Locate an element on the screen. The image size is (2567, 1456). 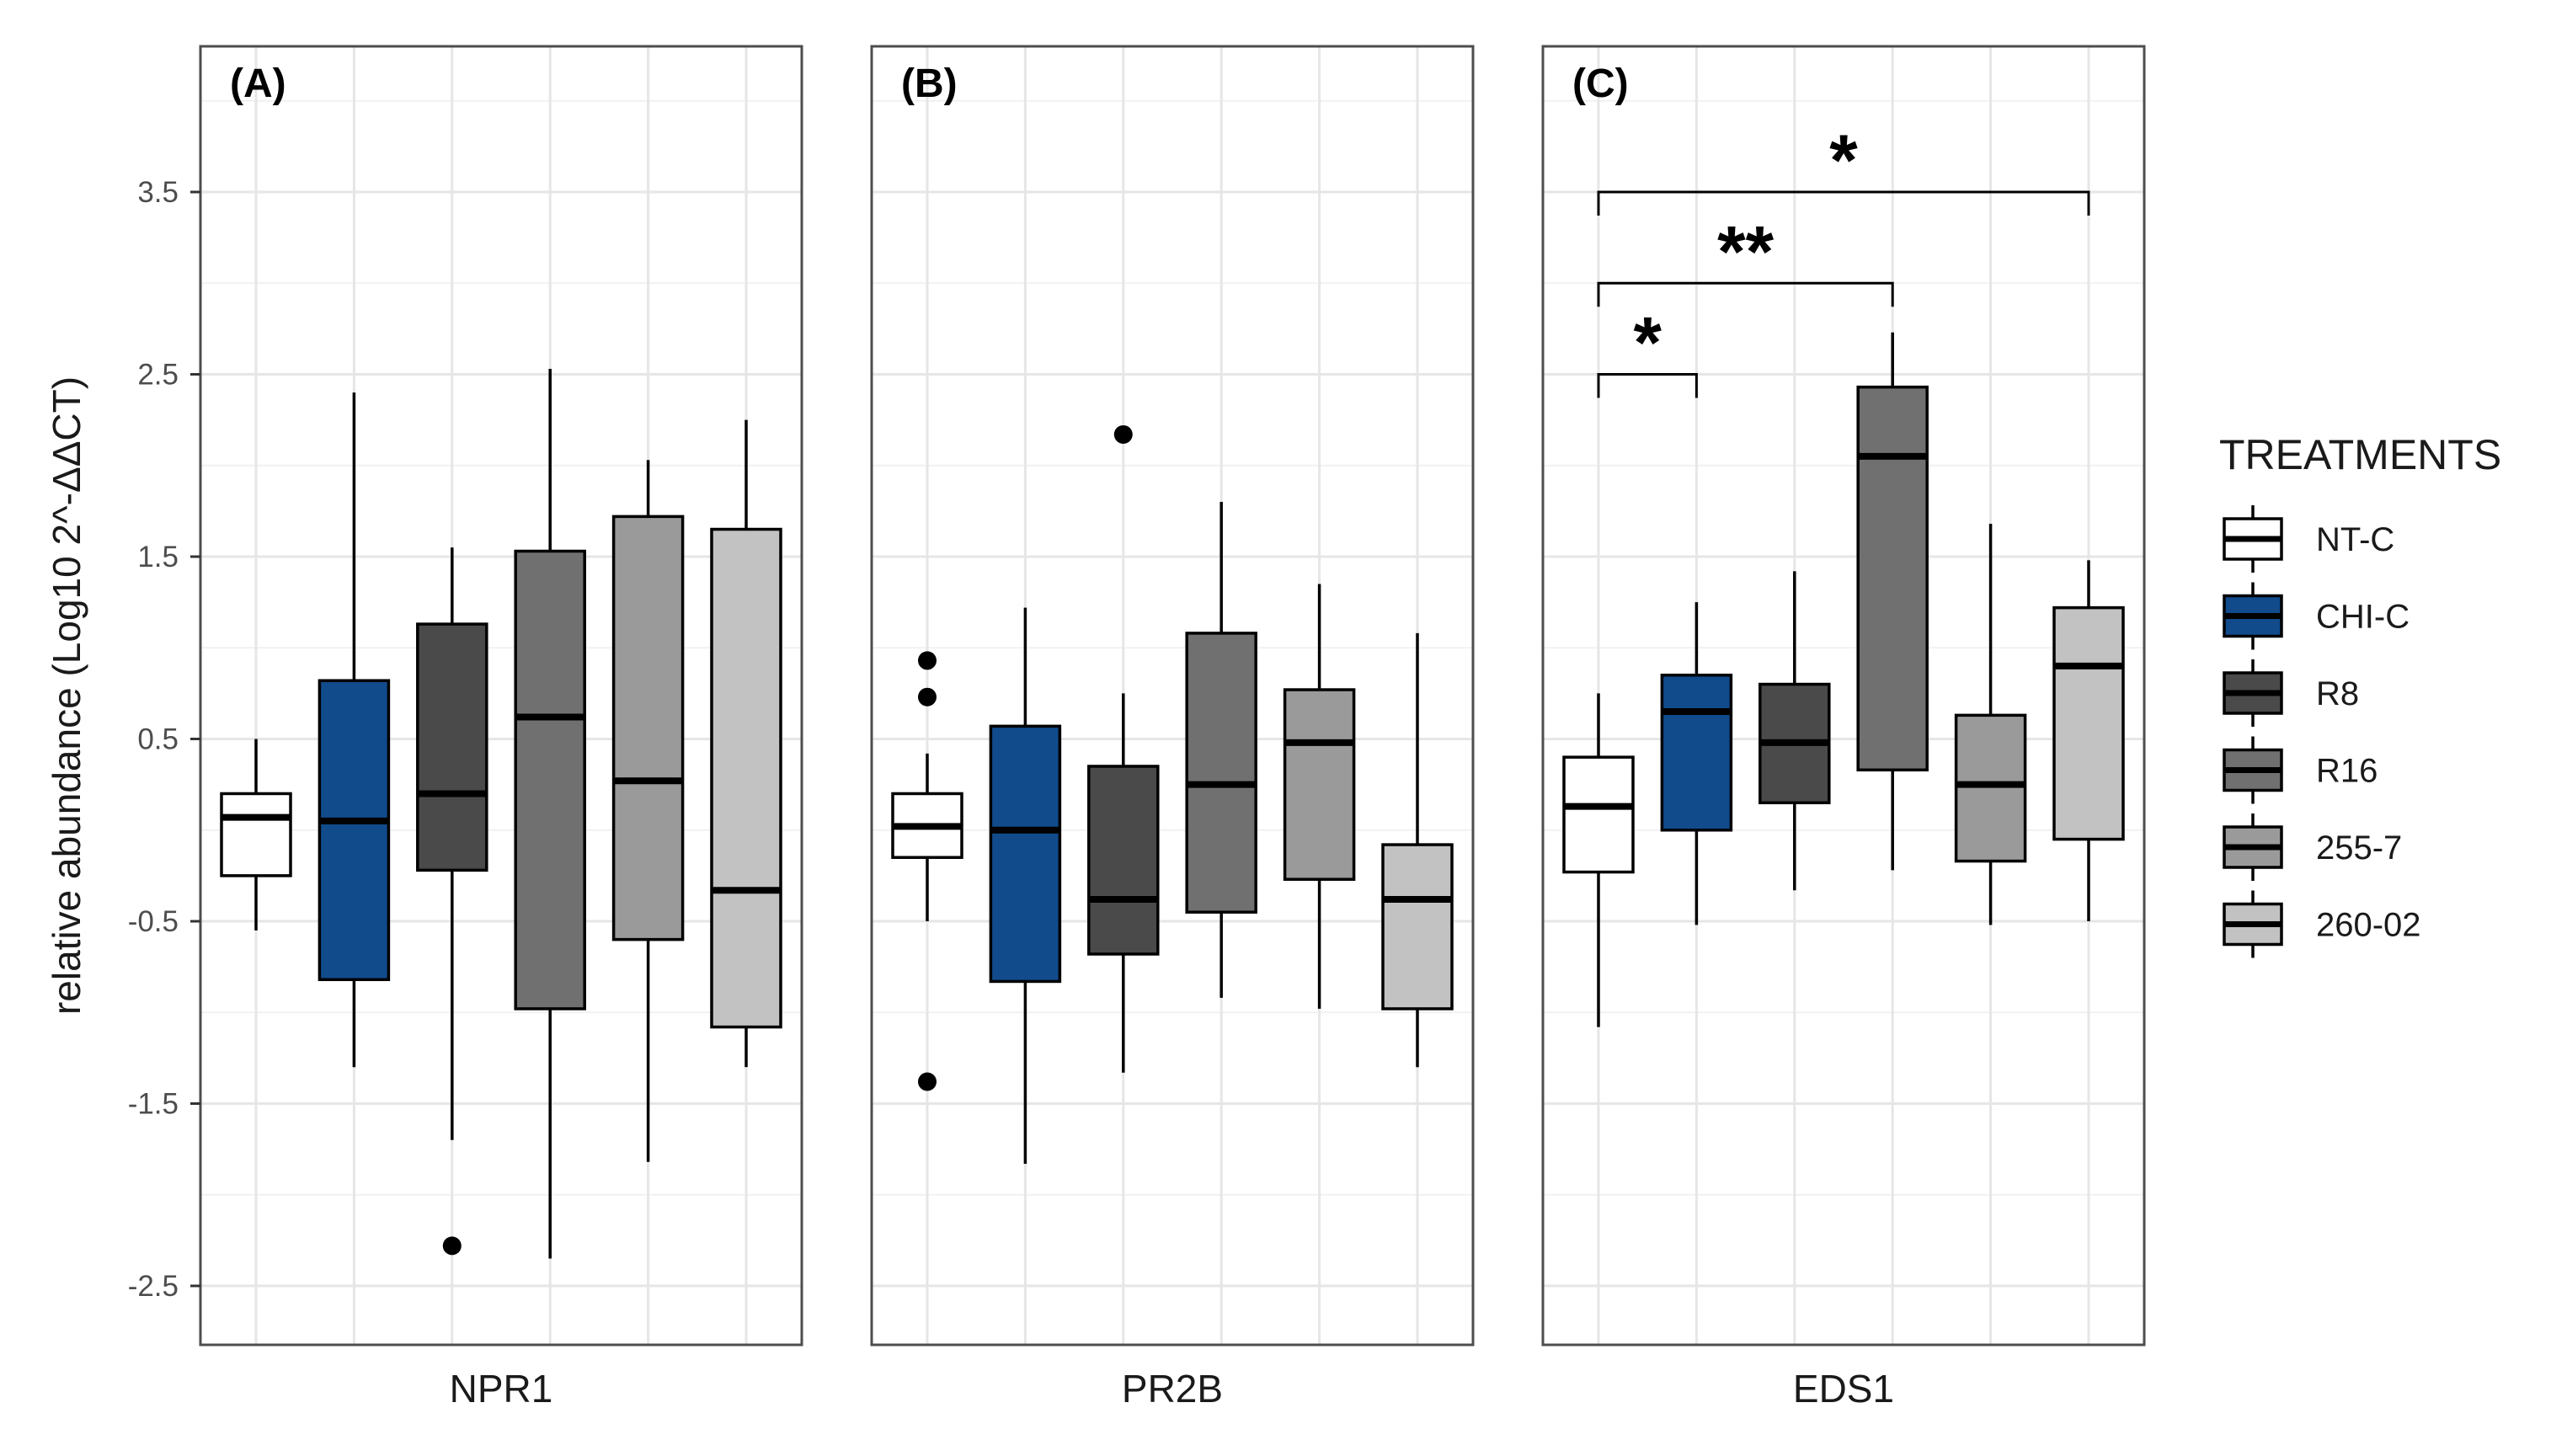
legend-entry-255-7: 255-7 is located at coordinates (2312, 847).